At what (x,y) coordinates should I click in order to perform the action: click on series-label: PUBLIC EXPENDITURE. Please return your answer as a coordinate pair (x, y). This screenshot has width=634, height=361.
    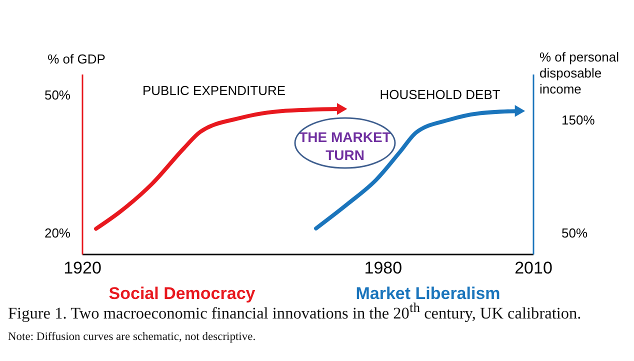
    Looking at the image, I should click on (214, 90).